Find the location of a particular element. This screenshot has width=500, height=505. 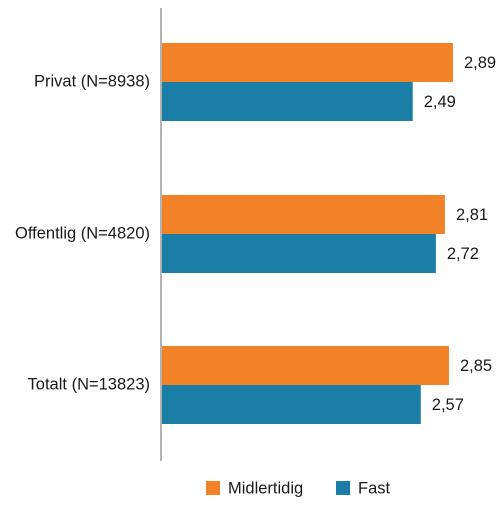

value-labels: 2,89 2,49 2,81 2,72 2,85 2,57 is located at coordinates (460, 234).